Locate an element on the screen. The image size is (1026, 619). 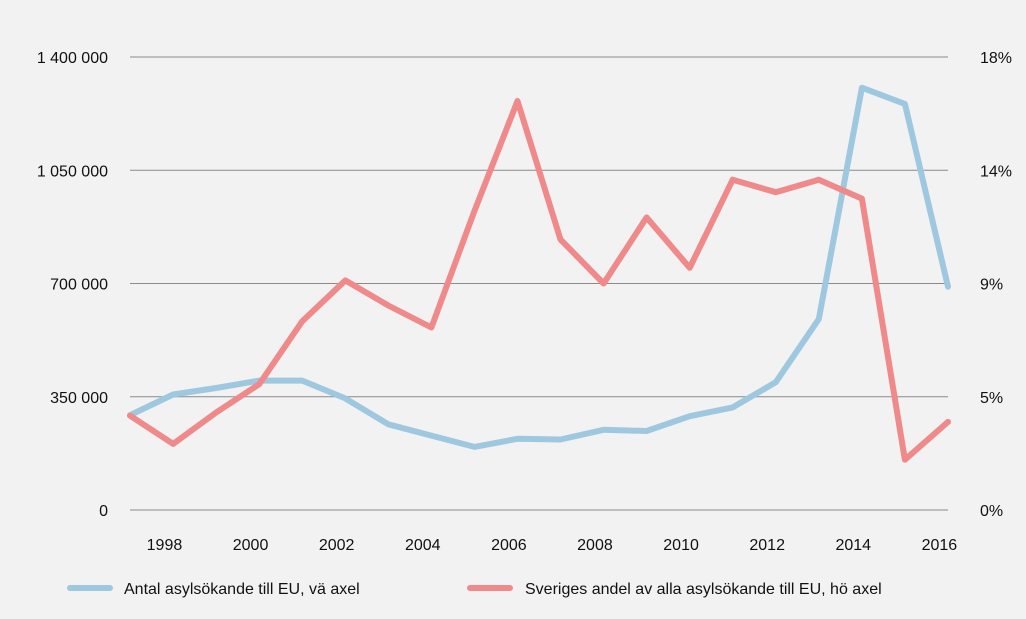
right-axis-ticks: 0% 5% 9% 14% 18% is located at coordinates (996, 285).